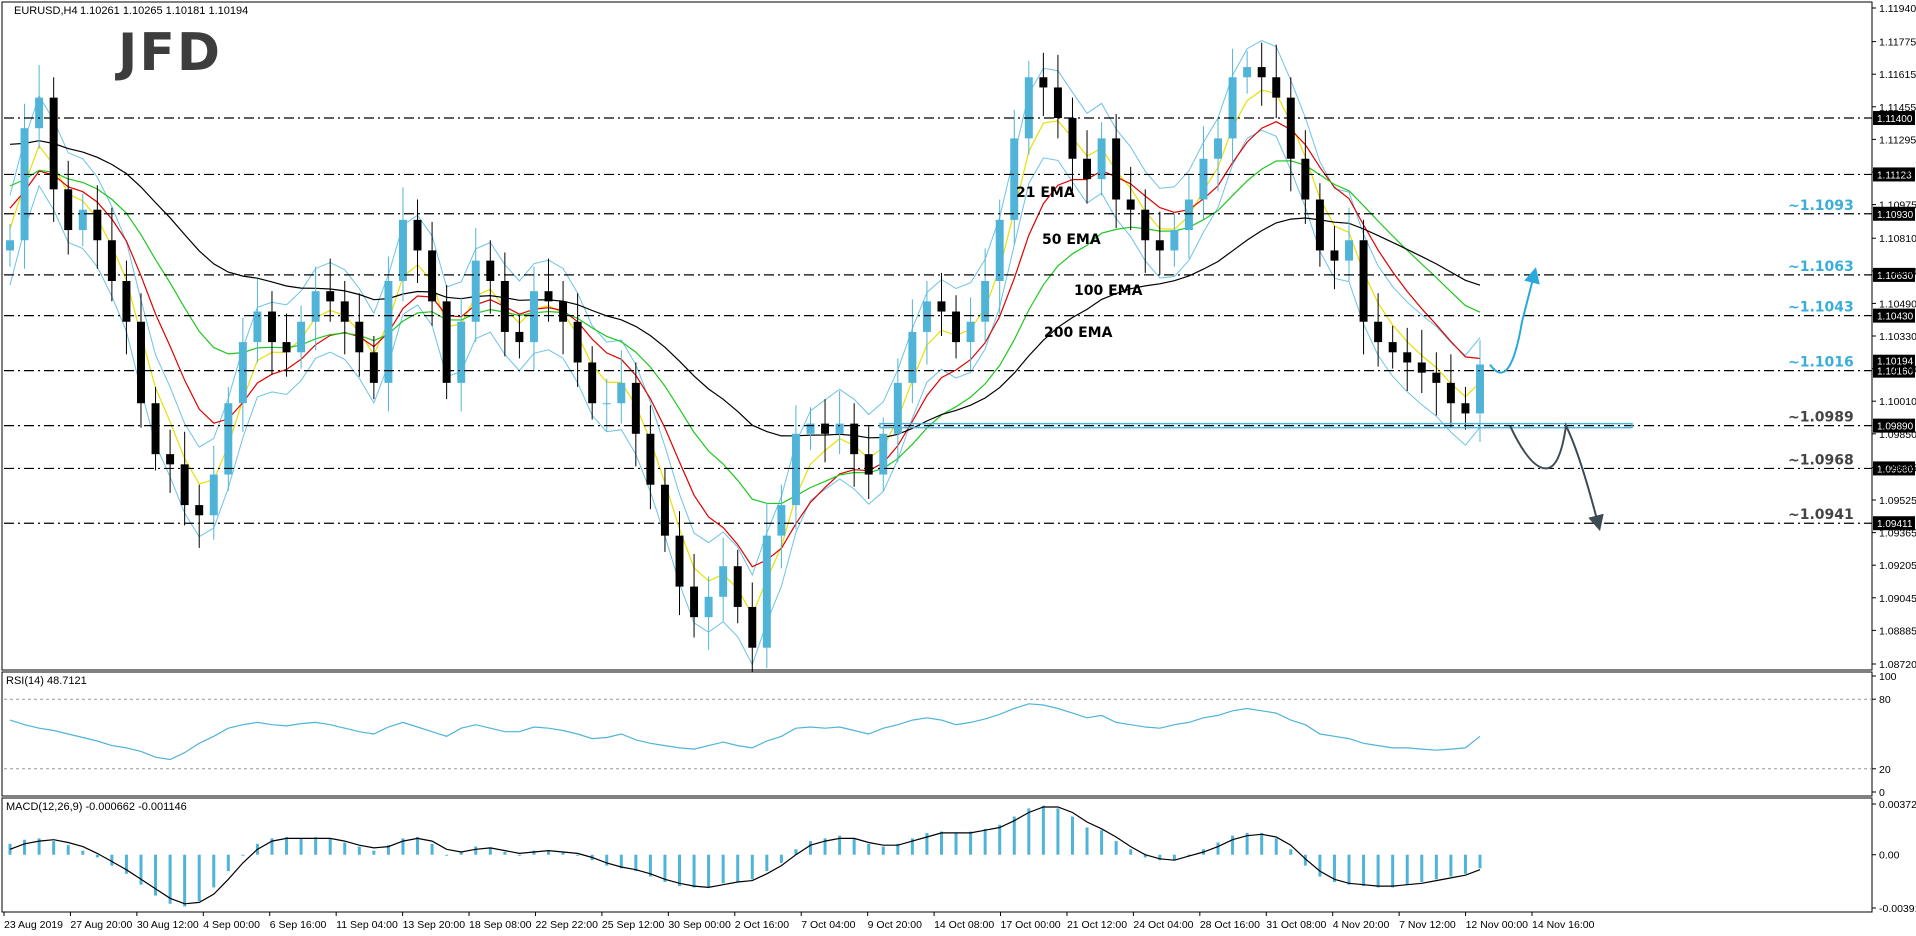 The width and height of the screenshot is (1916, 936). Describe the element at coordinates (949, 735) in the screenshot. I see `rsi-panel: RSI(14) 48.7121 100 80 20 0` at that location.